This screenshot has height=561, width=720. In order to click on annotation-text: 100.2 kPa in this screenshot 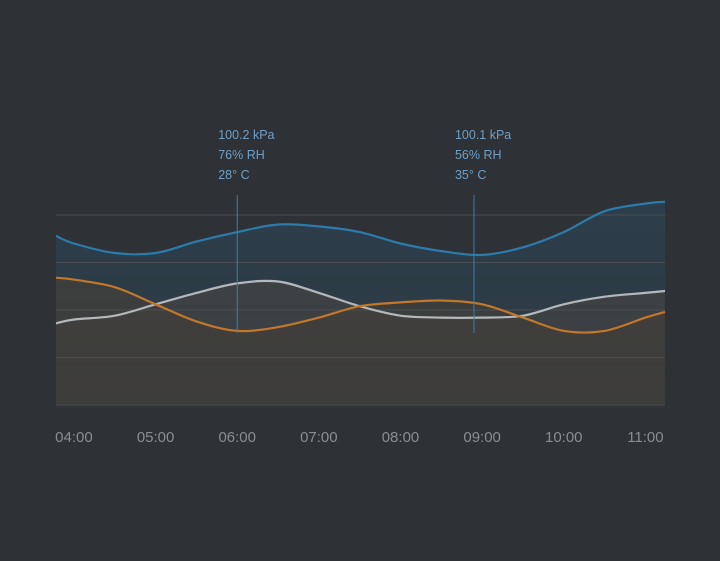, I will do `click(246, 135)`.